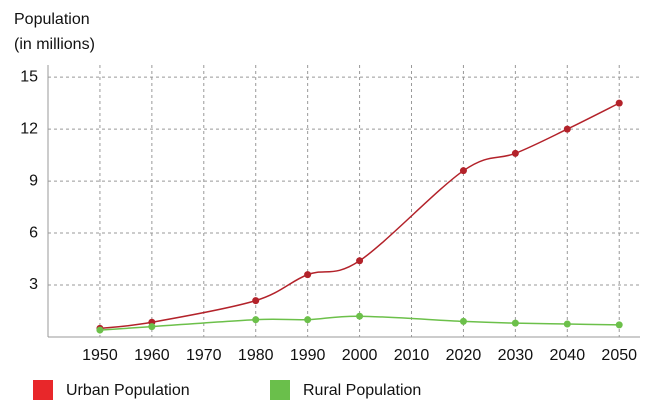 The image size is (651, 400). I want to click on x-tick-label: 2050, so click(619, 355).